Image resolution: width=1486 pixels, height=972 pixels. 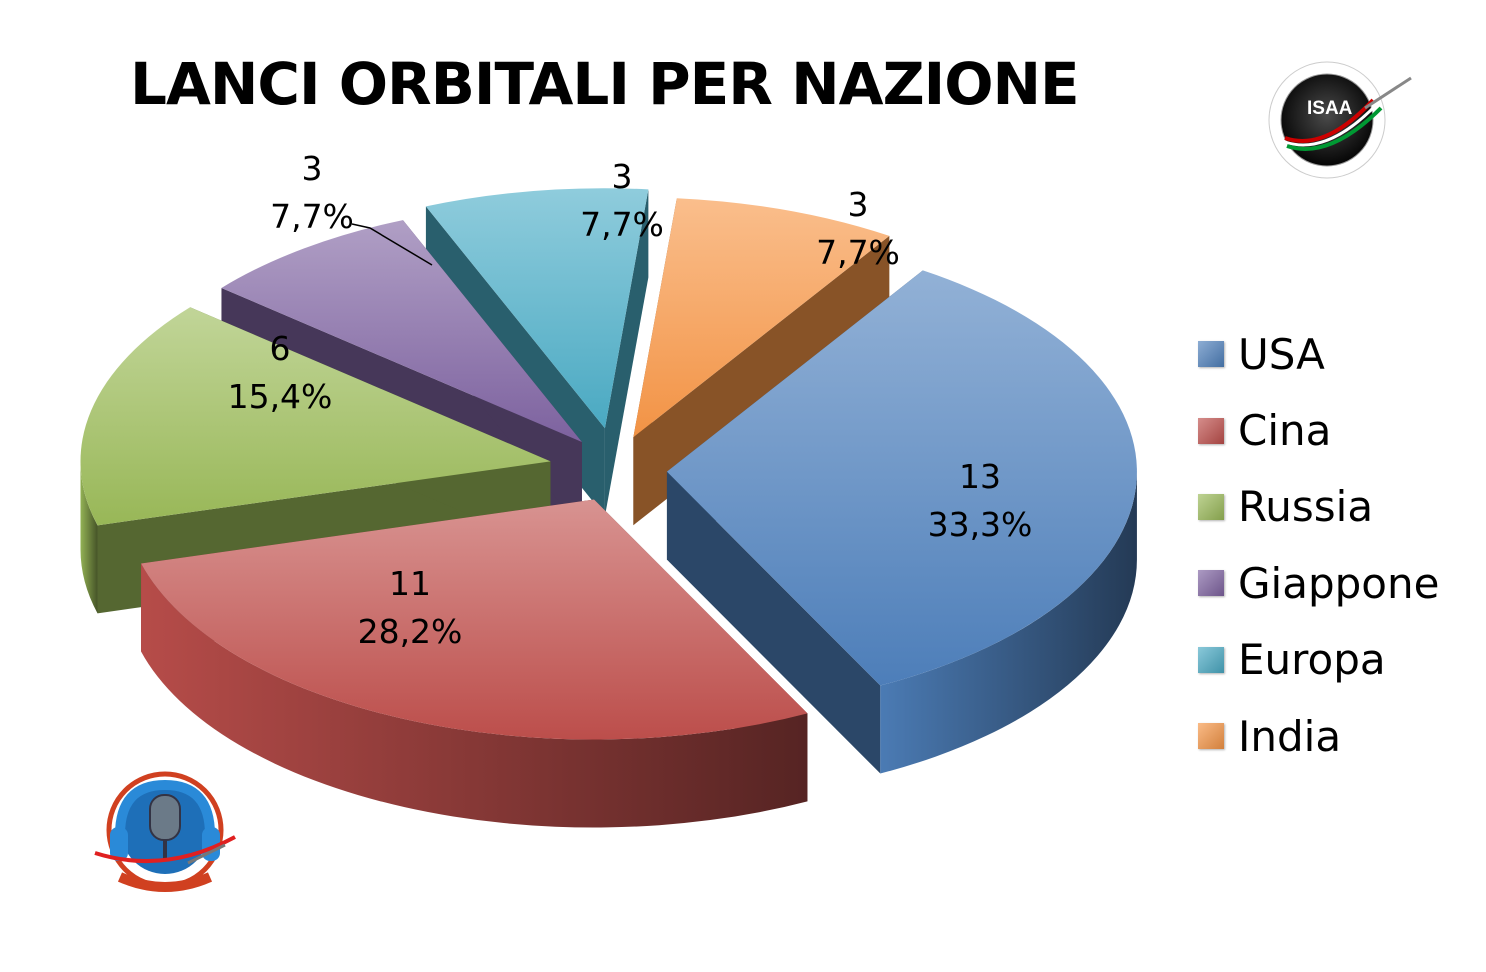 I want to click on legend-item-europa: Europa, so click(x=1318, y=660).